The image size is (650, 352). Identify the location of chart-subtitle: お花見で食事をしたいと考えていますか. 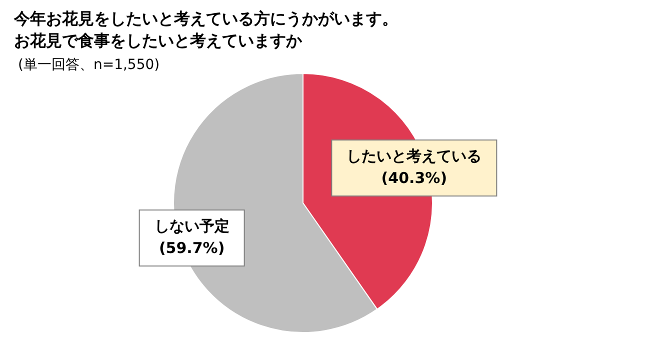
(158, 41).